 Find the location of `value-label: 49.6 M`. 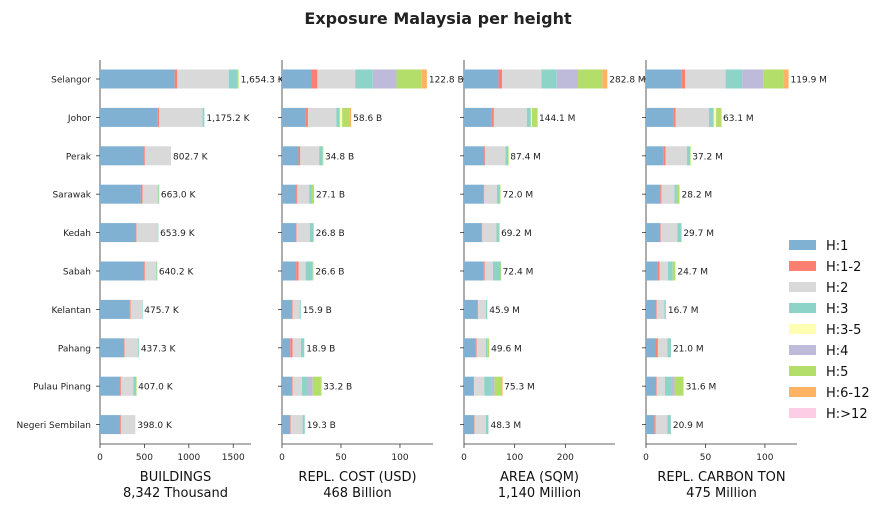

value-label: 49.6 M is located at coordinates (506, 349).